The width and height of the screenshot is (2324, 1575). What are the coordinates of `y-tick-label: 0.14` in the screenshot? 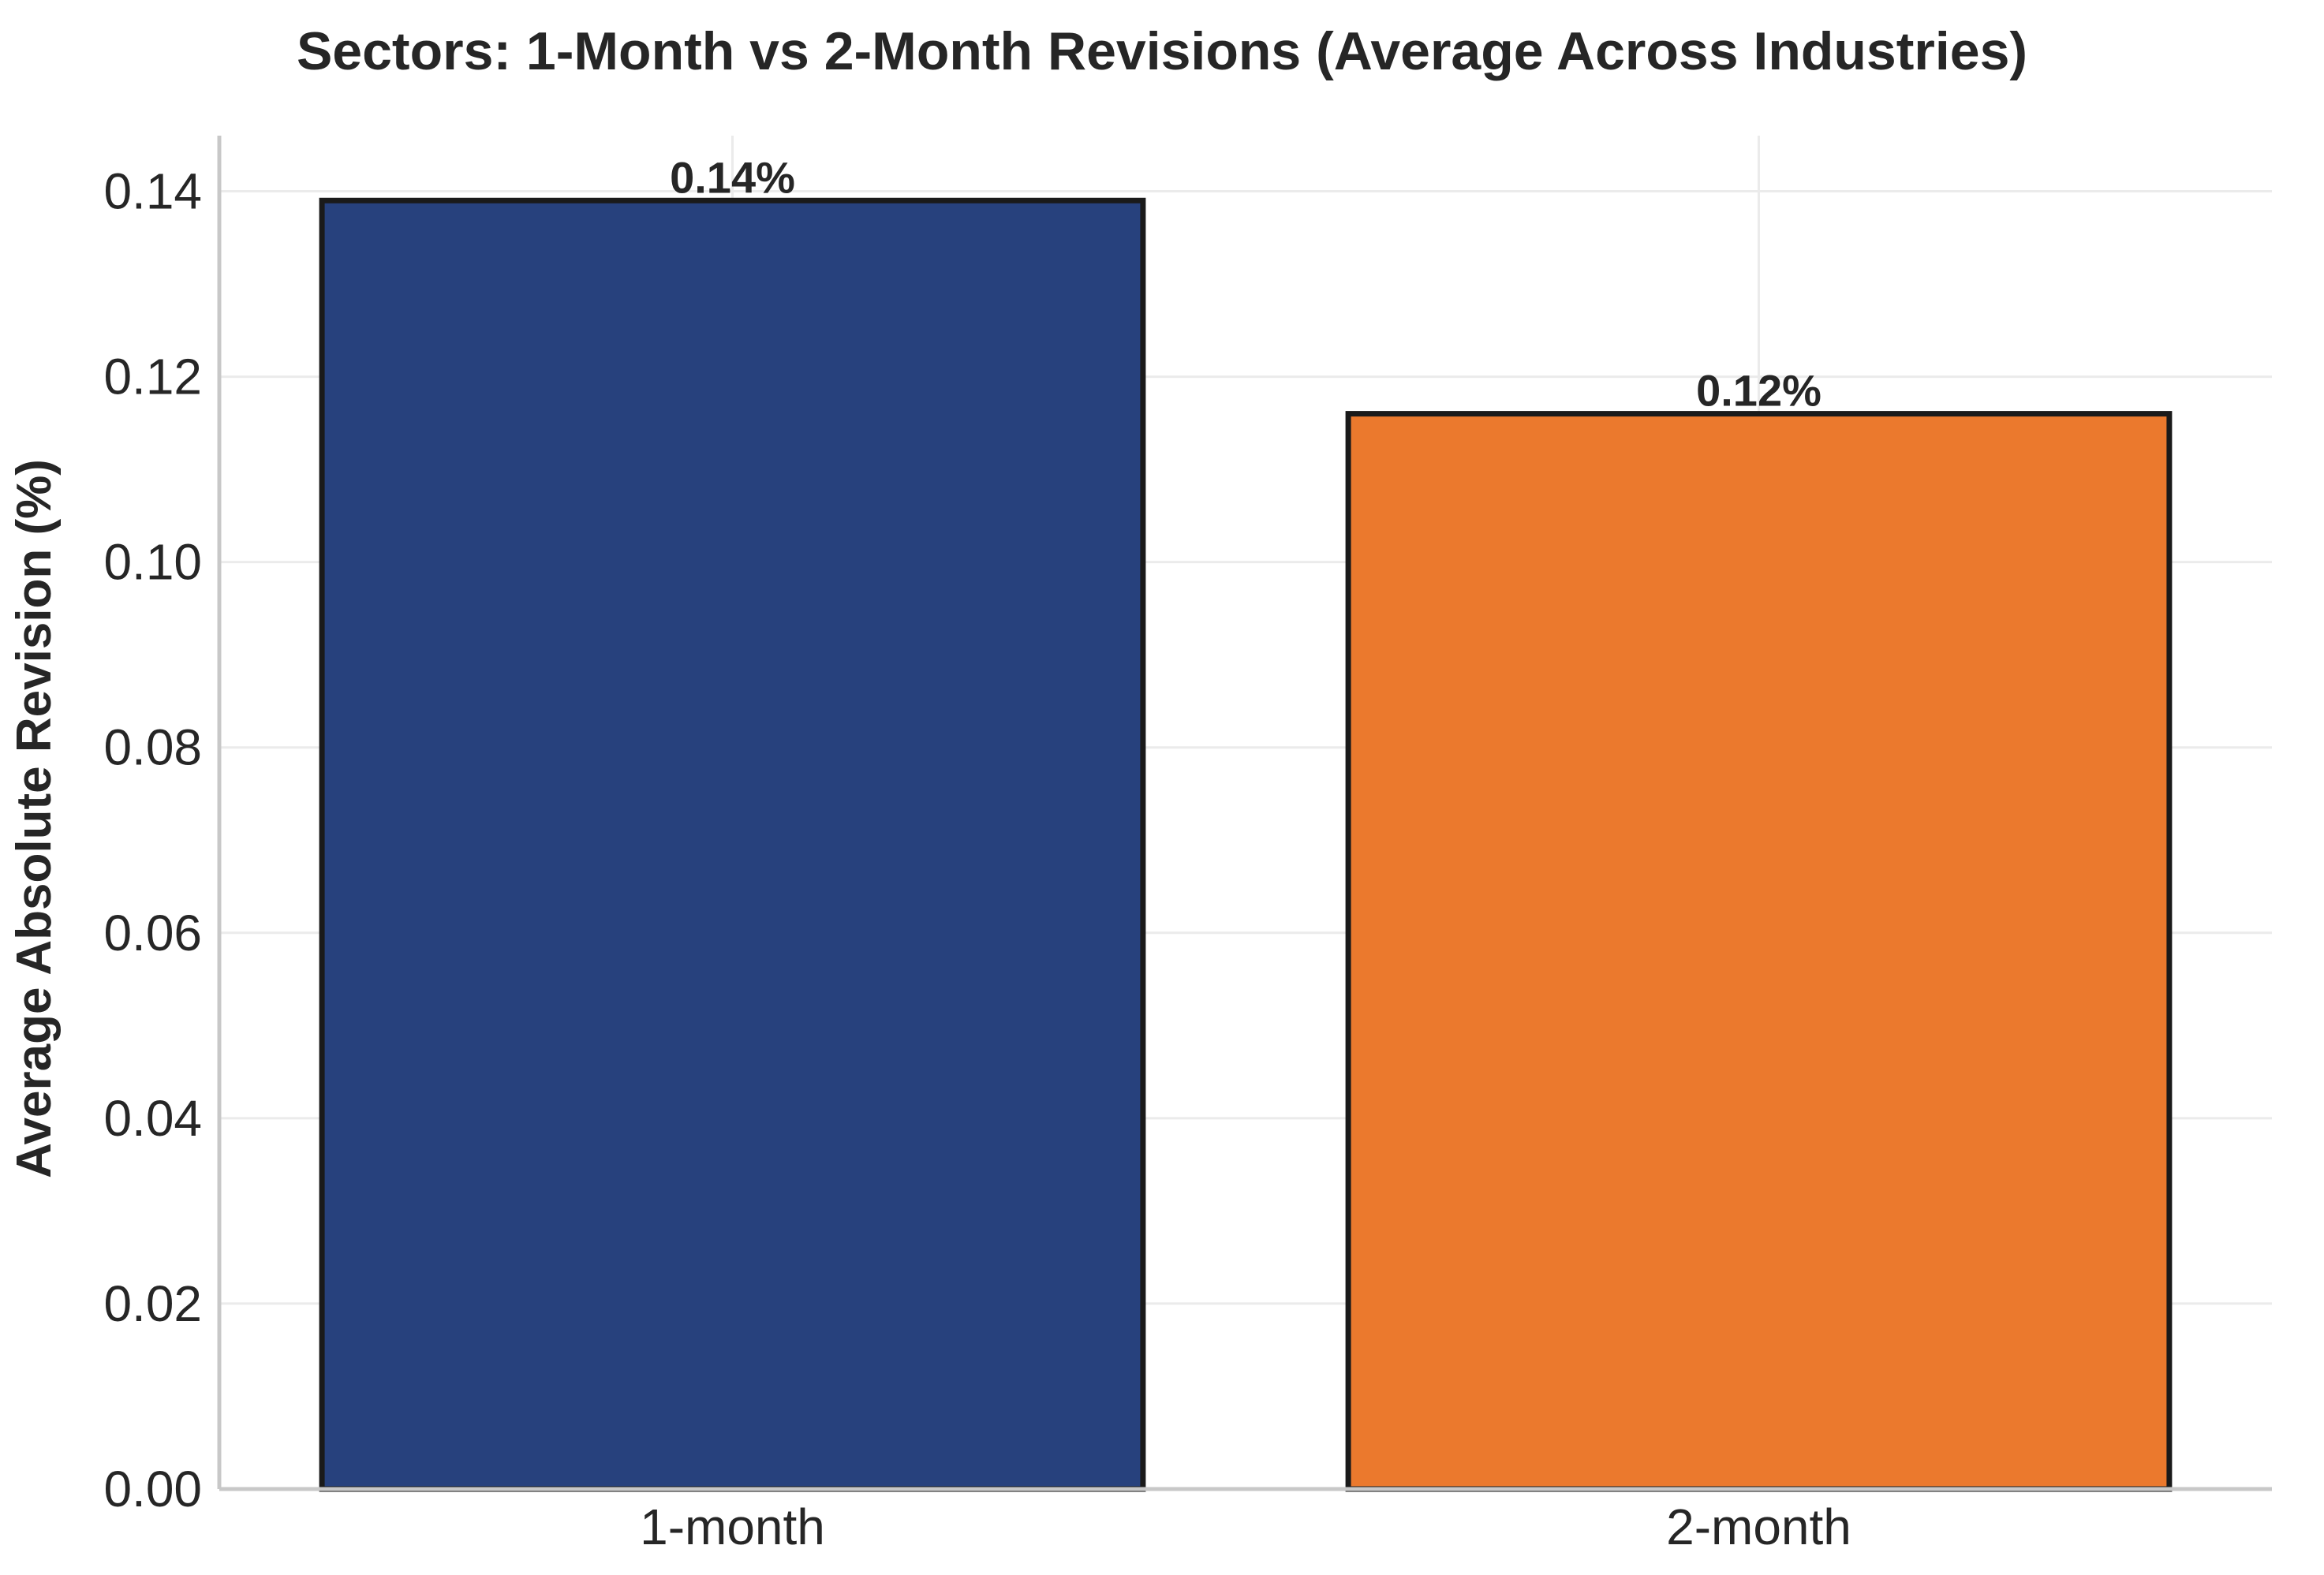 It's located at (152, 191).